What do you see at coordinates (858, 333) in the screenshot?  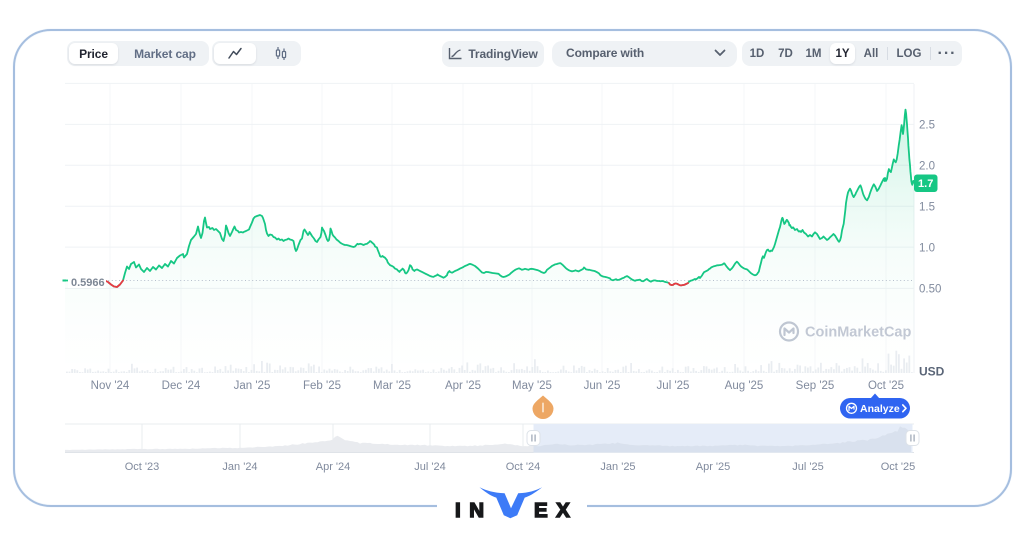 I see `svg-text: CoinMarketCap` at bounding box center [858, 333].